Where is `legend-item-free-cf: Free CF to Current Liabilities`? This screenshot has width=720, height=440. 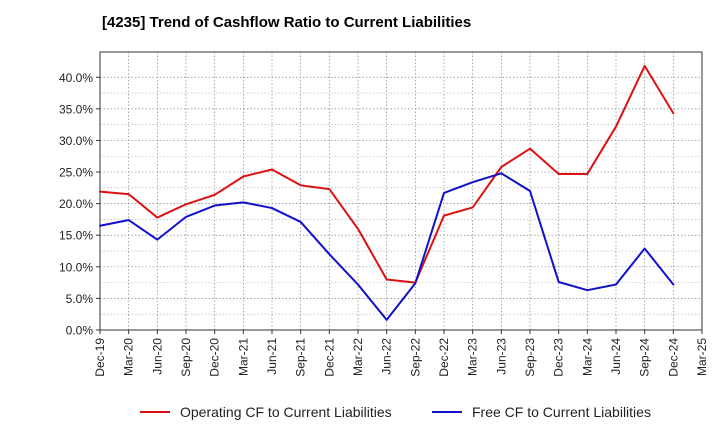 legend-item-free-cf: Free CF to Current Liabilities is located at coordinates (541, 412).